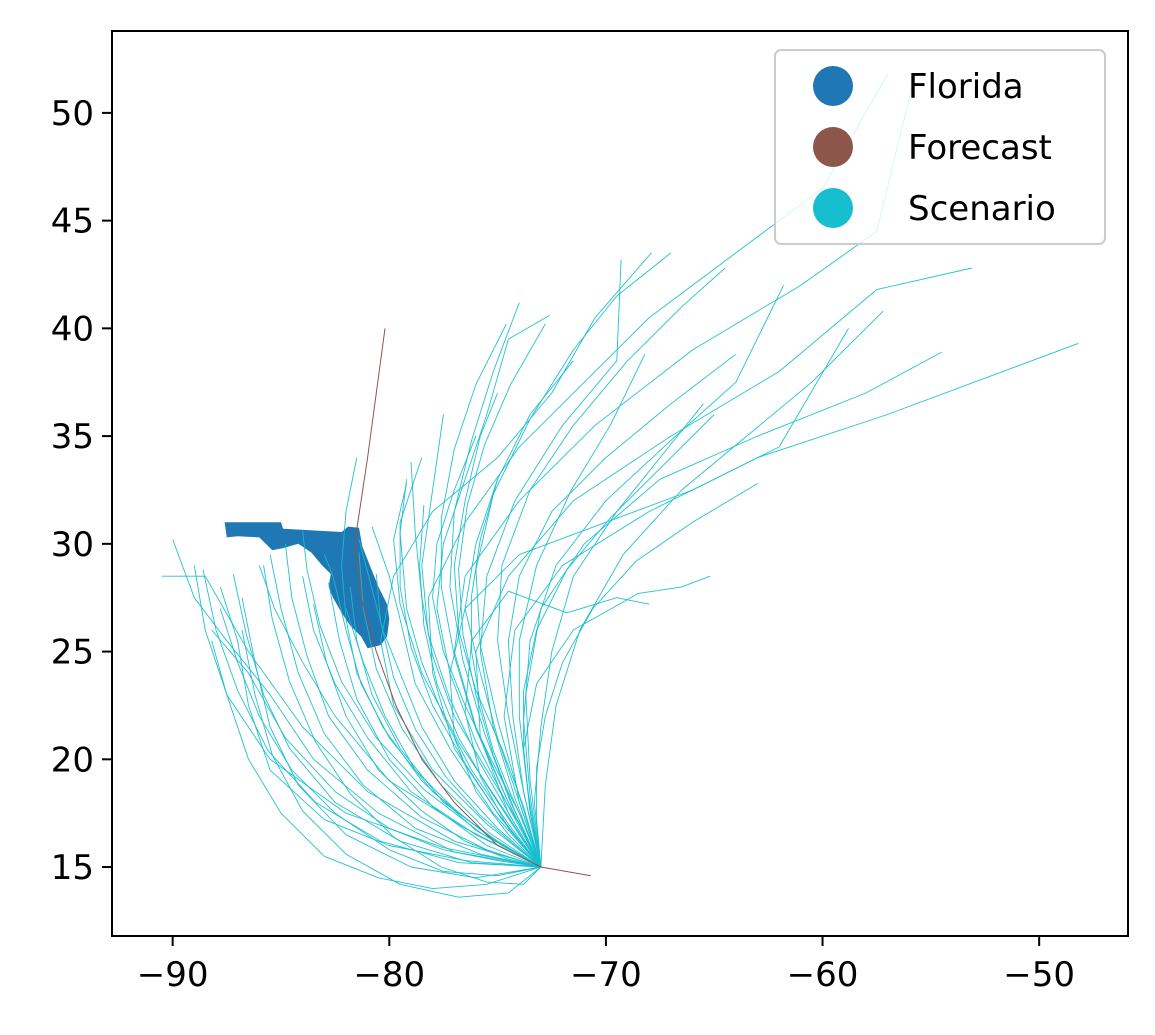 Image resolution: width=1155 pixels, height=1035 pixels. I want to click on x-tick-label: −70, so click(606, 975).